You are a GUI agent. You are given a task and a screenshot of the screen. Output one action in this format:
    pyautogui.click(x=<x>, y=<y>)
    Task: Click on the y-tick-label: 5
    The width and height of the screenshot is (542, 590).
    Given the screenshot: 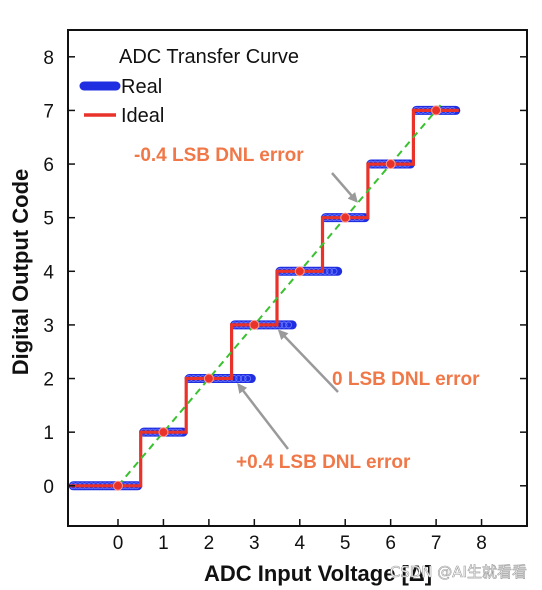 What is the action you would take?
    pyautogui.click(x=48, y=219)
    